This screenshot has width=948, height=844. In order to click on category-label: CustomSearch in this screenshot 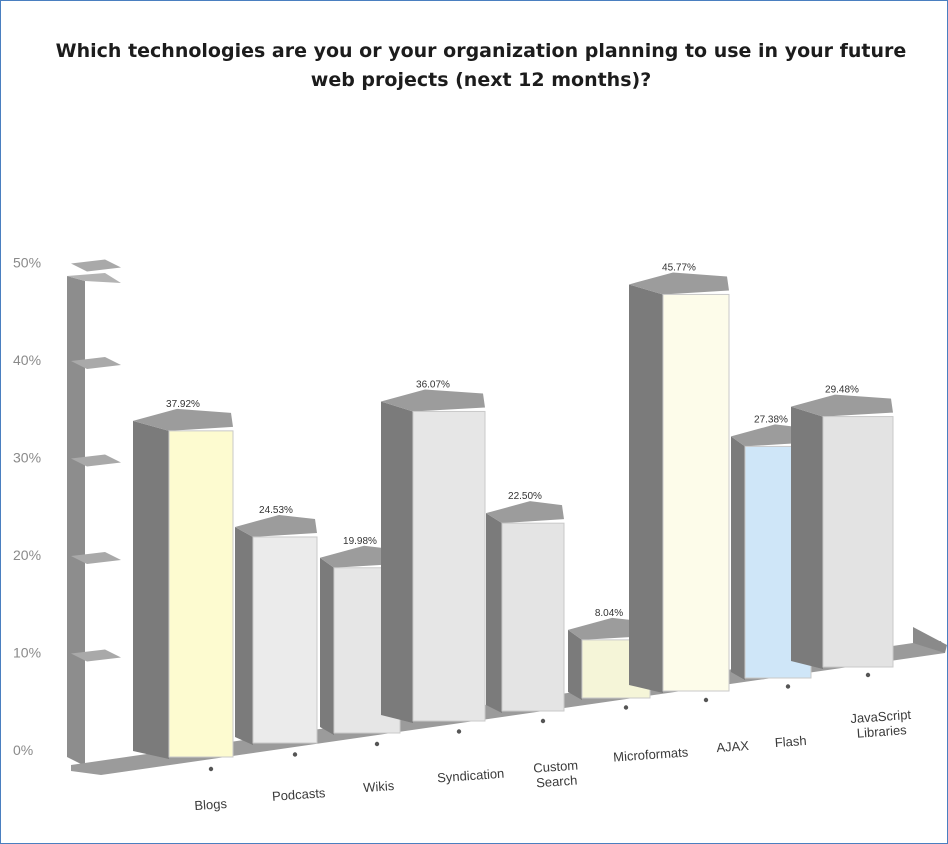, I will do `click(556, 773)`.